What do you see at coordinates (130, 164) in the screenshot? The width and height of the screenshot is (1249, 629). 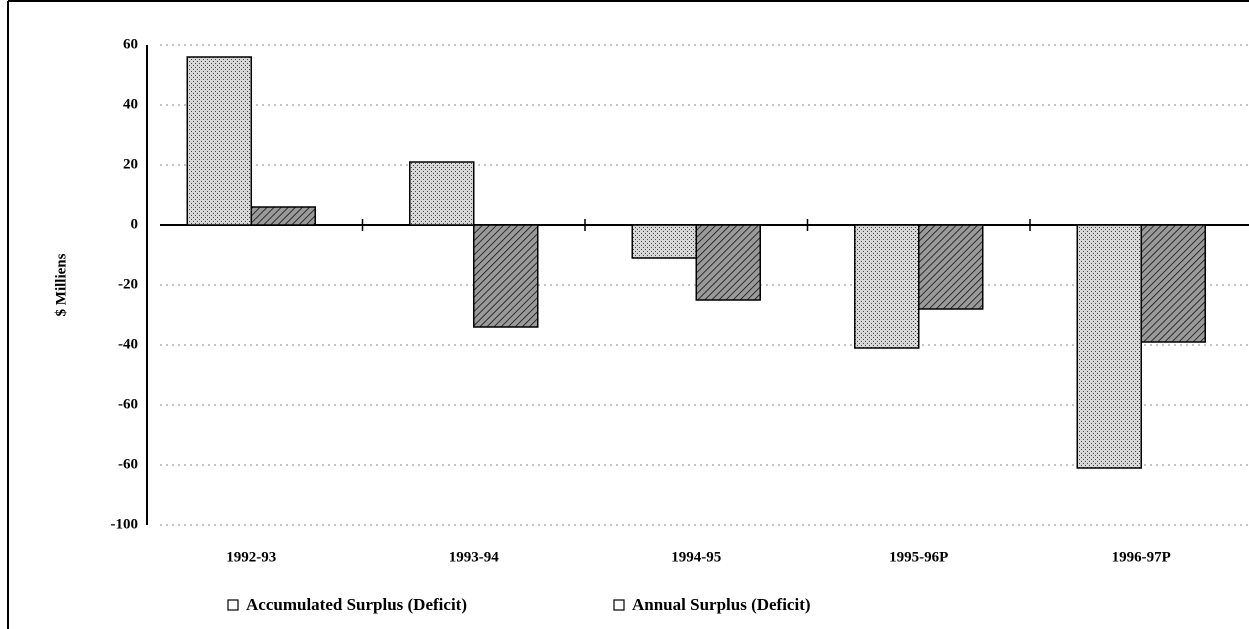 I see `y-tick-label: 20` at bounding box center [130, 164].